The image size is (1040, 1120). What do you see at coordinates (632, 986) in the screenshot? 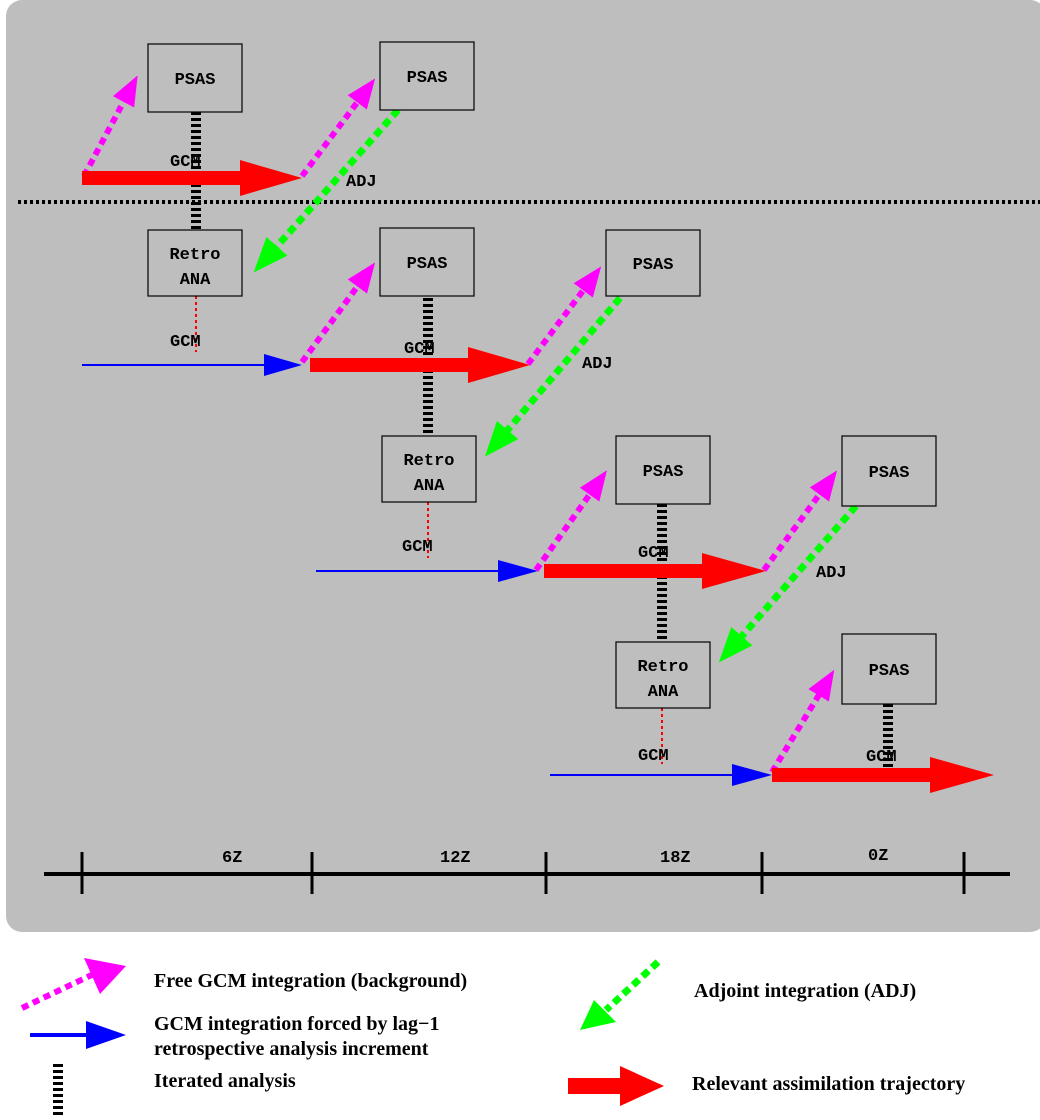
I see `adjoint-legend-icon` at bounding box center [632, 986].